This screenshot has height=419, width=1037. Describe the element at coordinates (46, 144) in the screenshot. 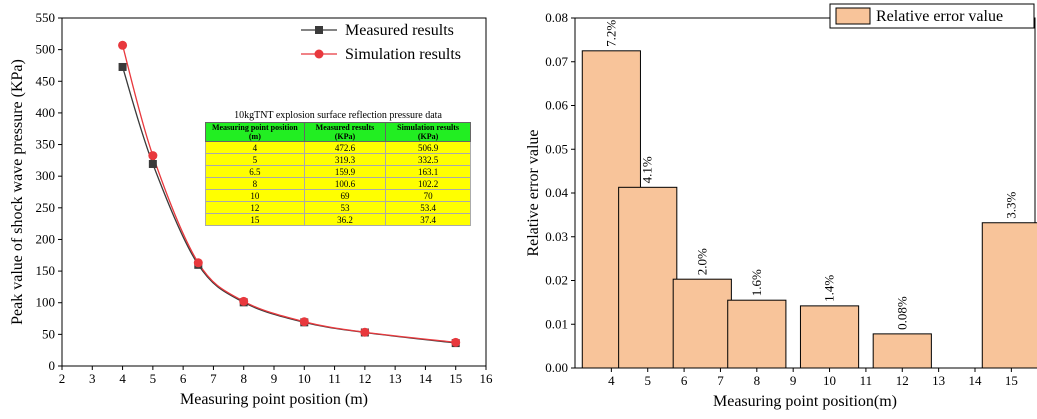

I see `y-tick-label: 350` at that location.